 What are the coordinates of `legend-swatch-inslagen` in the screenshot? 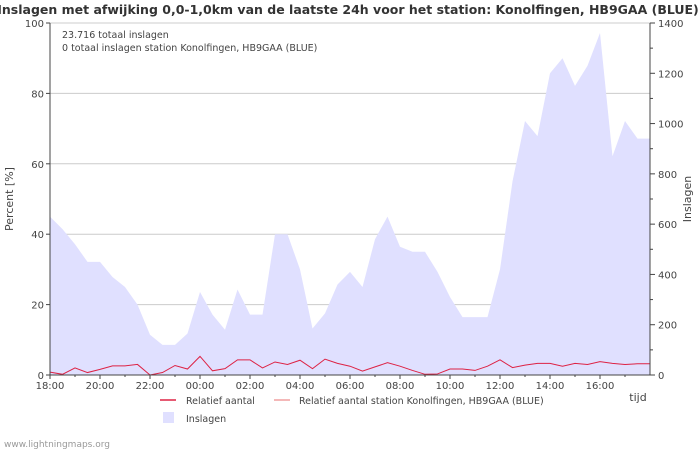 It's located at (168, 417).